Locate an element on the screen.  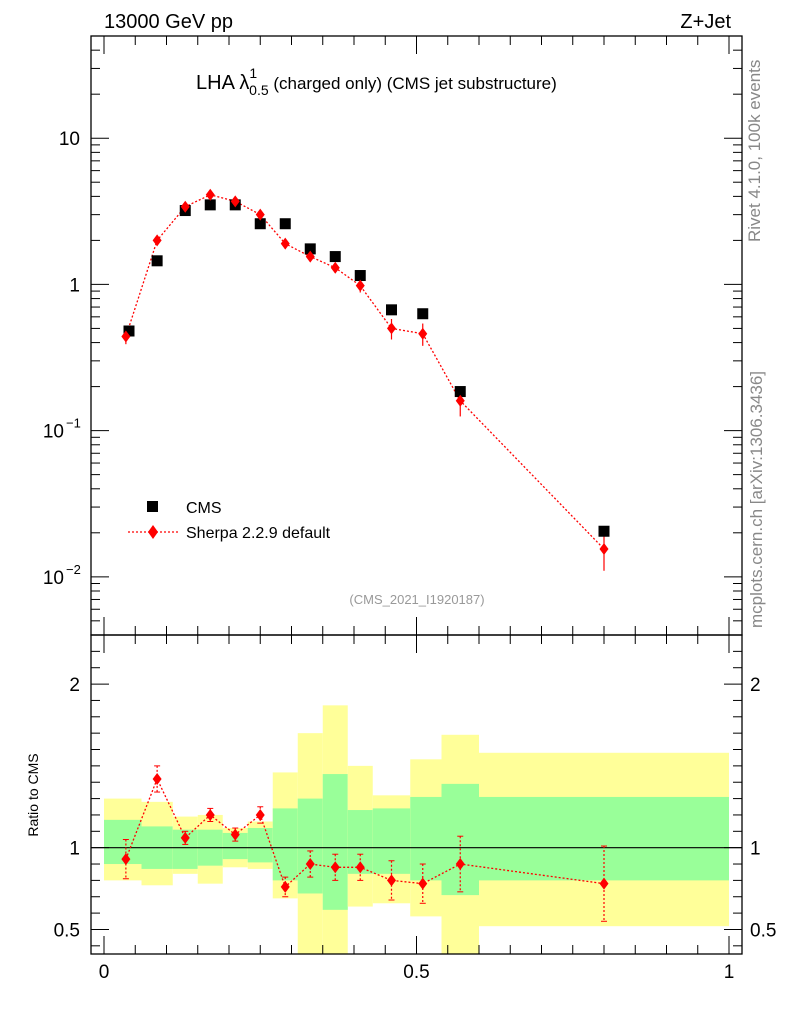
legend-data-label: CMS is located at coordinates (204, 508).